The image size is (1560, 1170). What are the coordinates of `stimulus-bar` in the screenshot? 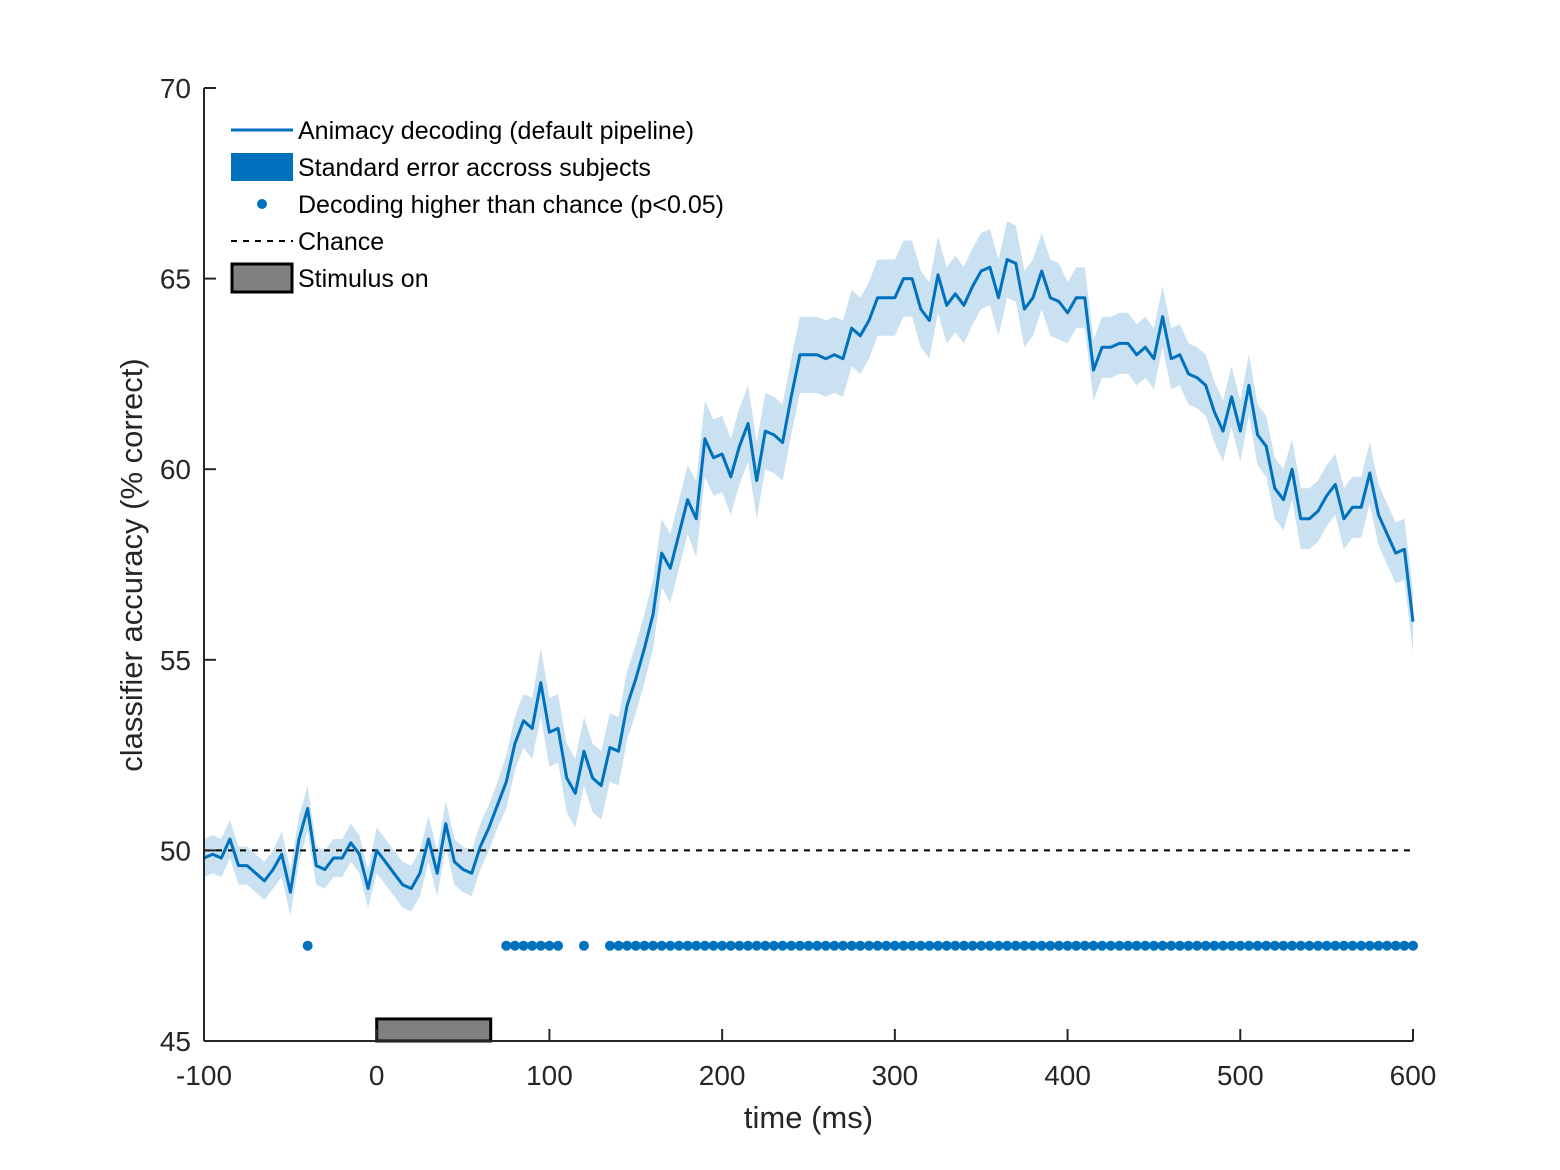 It's located at (434, 1030).